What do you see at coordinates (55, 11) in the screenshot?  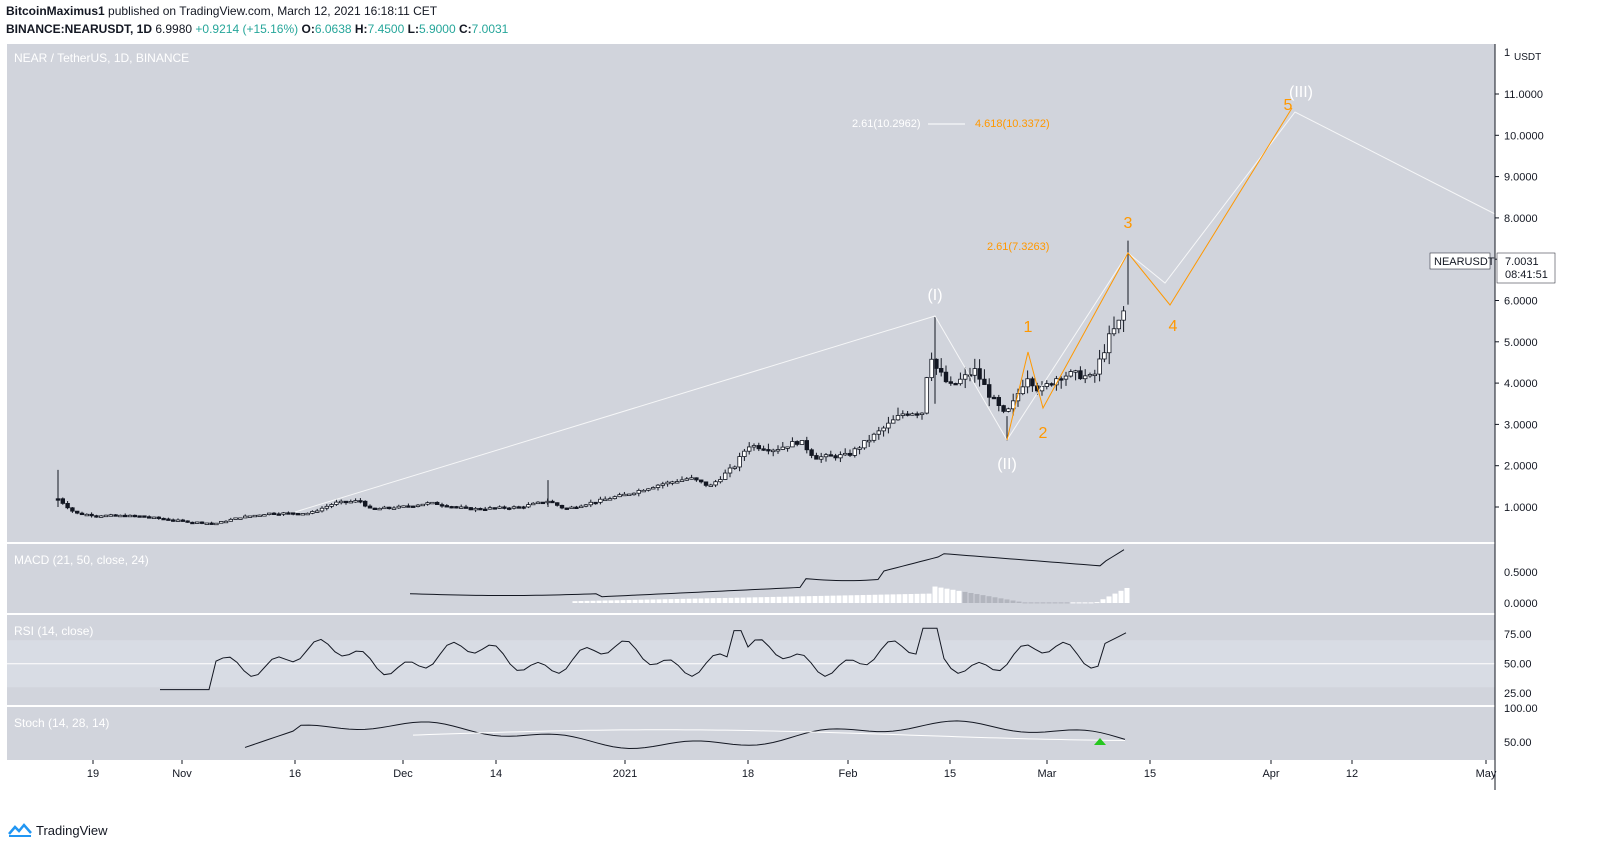 I see `publisher-name: BitcoinMaximus1` at bounding box center [55, 11].